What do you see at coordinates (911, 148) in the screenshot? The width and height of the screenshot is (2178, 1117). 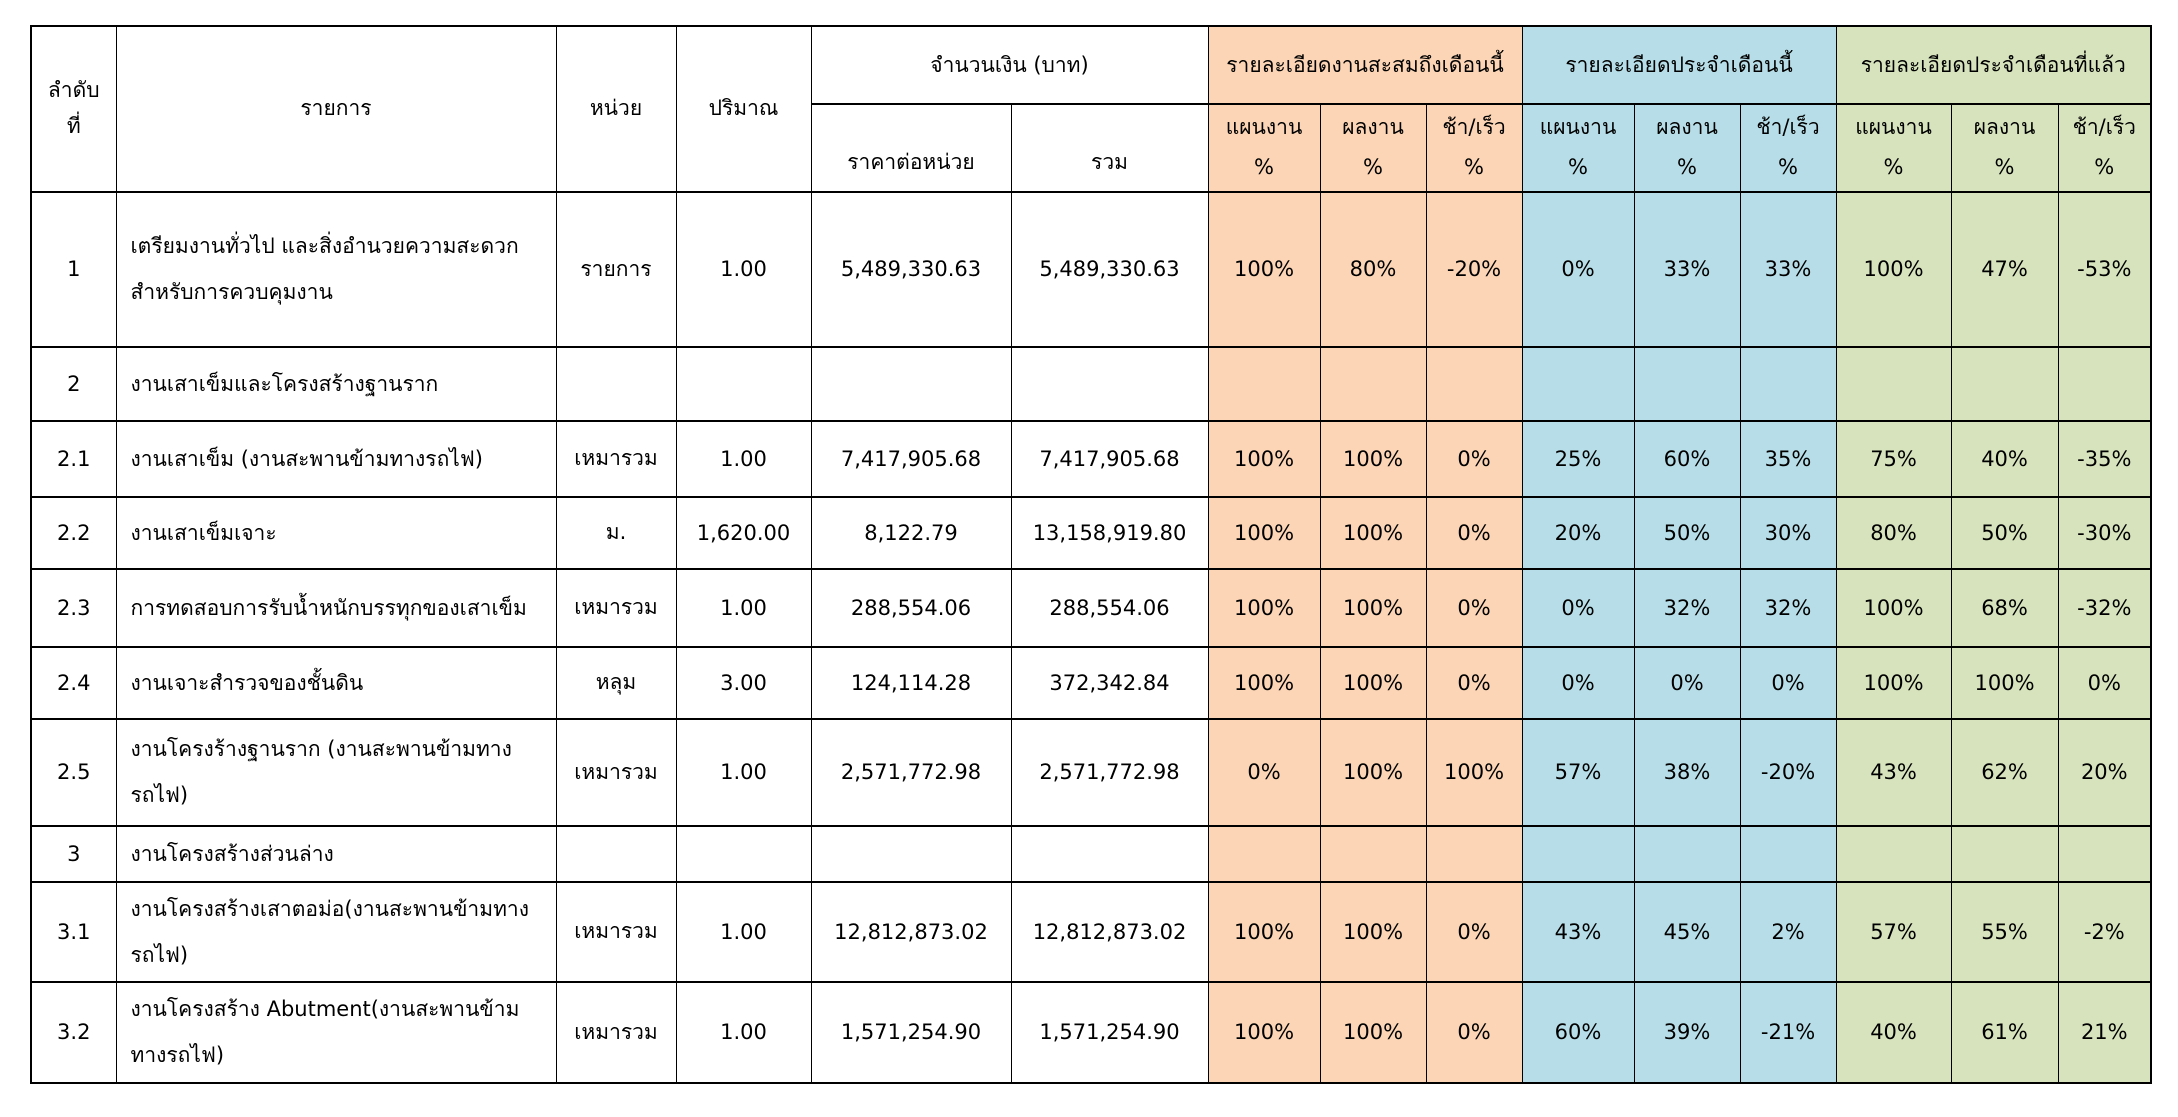 I see `header-unit-price: ราคาต่อหน่วย` at bounding box center [911, 148].